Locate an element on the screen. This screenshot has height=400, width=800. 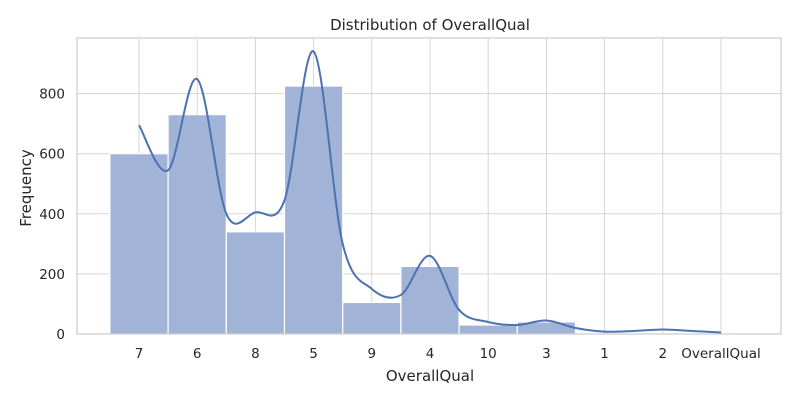
x-tick-label: 9 is located at coordinates (372, 354).